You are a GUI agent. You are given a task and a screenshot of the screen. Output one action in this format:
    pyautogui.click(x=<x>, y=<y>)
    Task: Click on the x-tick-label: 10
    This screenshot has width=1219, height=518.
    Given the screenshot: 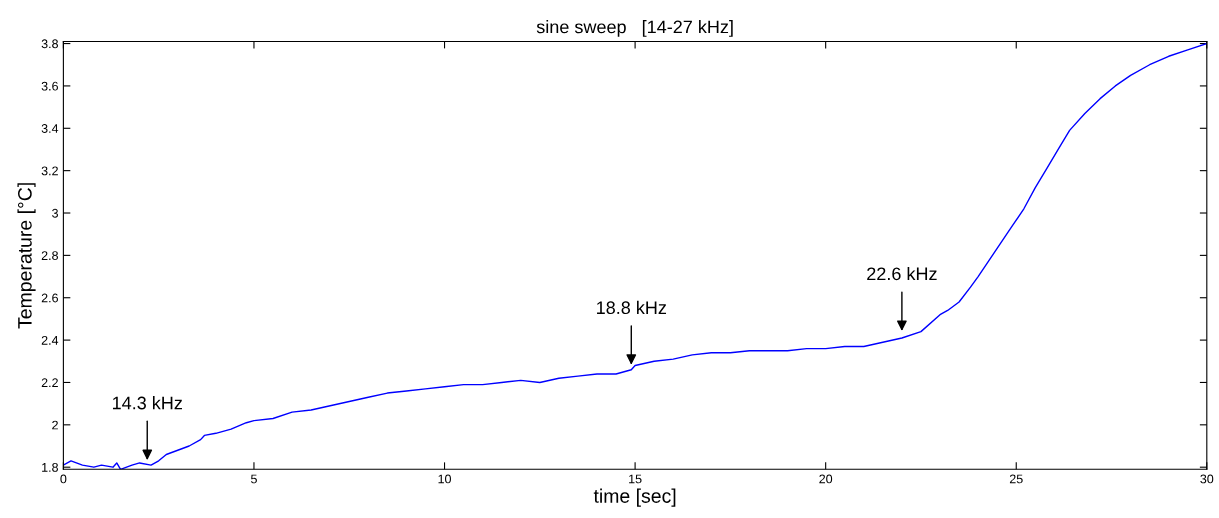 What is the action you would take?
    pyautogui.click(x=444, y=479)
    